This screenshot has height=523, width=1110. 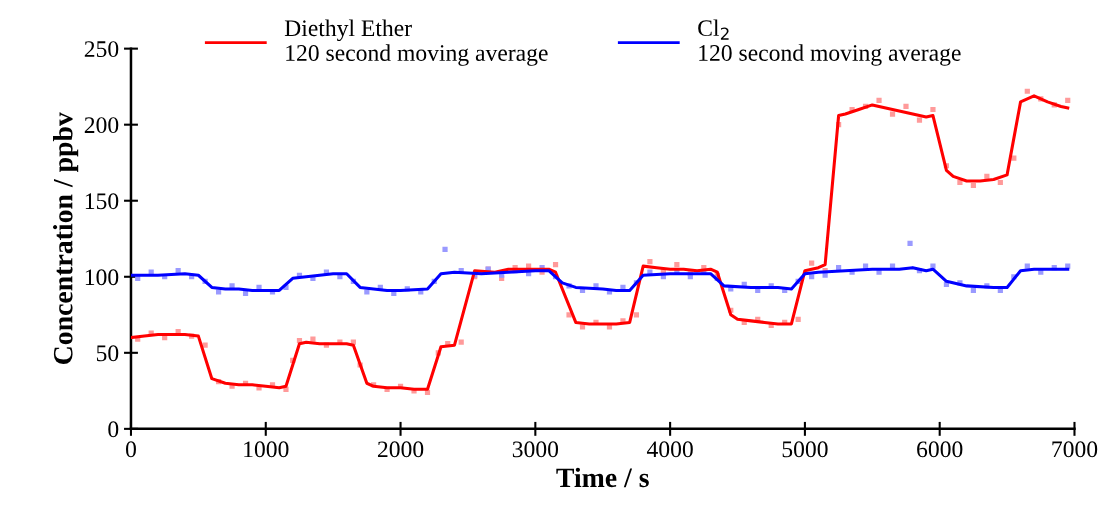 What do you see at coordinates (266, 449) in the screenshot?
I see `x-tick-label: 1000` at bounding box center [266, 449].